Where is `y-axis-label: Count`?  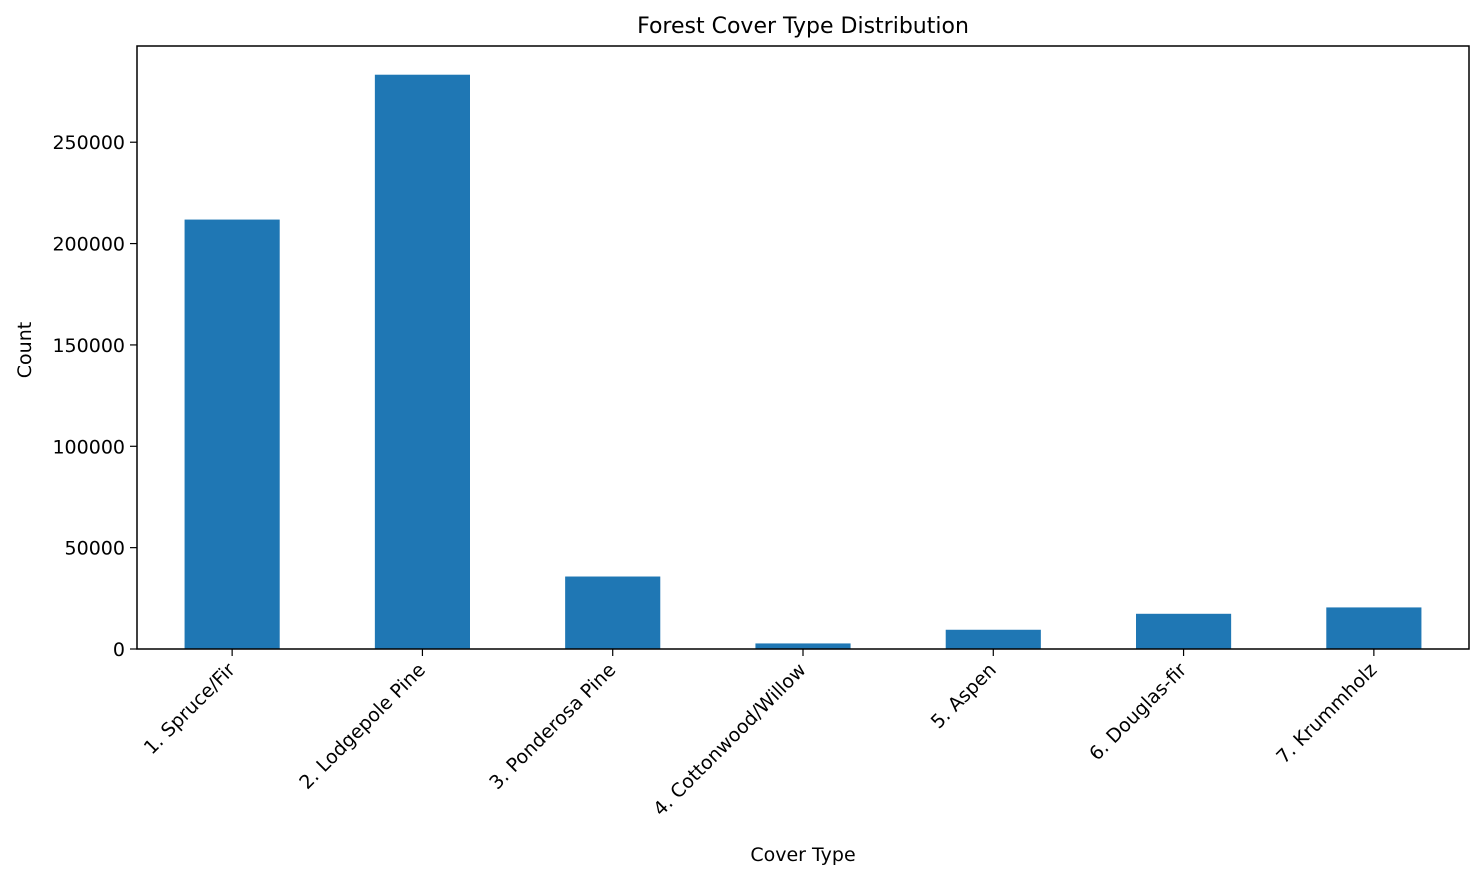 y-axis-label: Count is located at coordinates (25, 350).